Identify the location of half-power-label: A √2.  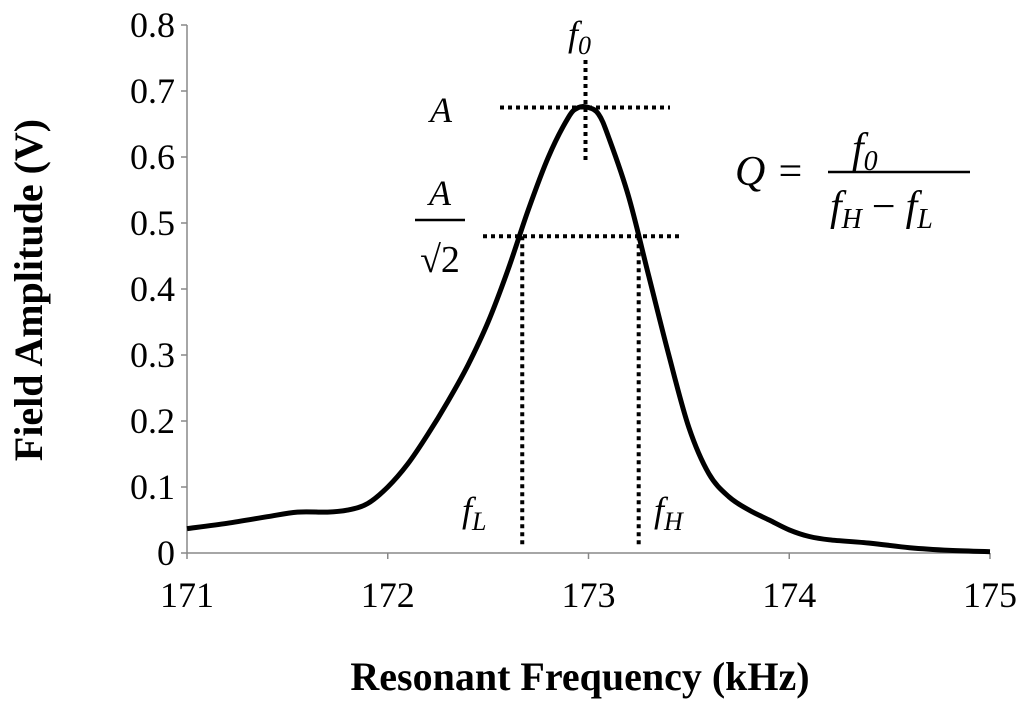
(440, 227).